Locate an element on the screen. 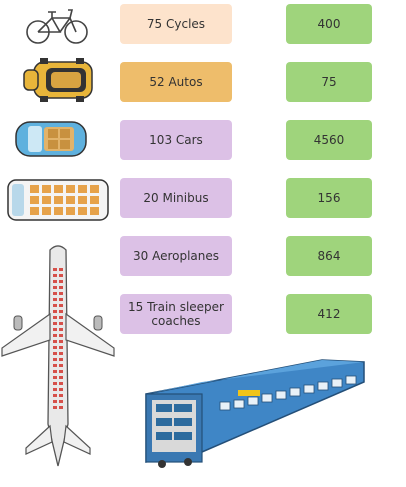 This screenshot has width=406, height=487. value-autos: 75 is located at coordinates (329, 82).